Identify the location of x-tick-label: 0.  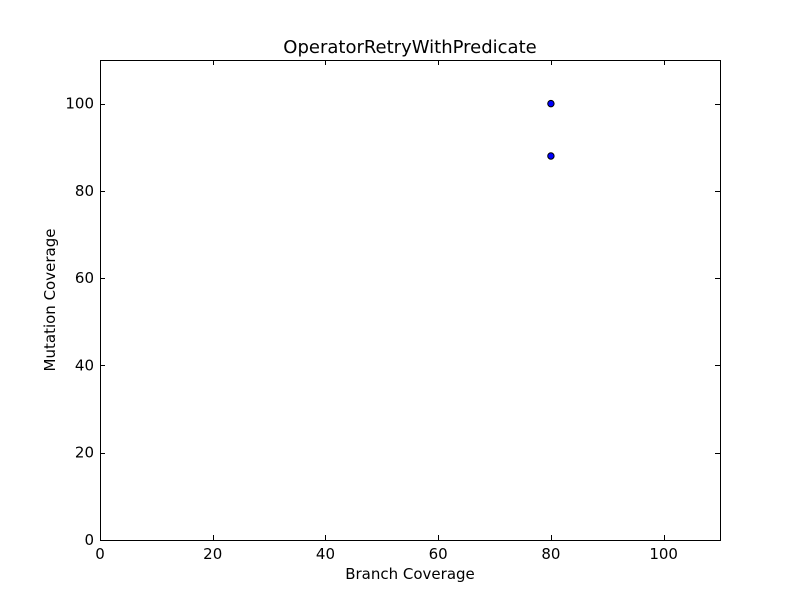
(100, 554).